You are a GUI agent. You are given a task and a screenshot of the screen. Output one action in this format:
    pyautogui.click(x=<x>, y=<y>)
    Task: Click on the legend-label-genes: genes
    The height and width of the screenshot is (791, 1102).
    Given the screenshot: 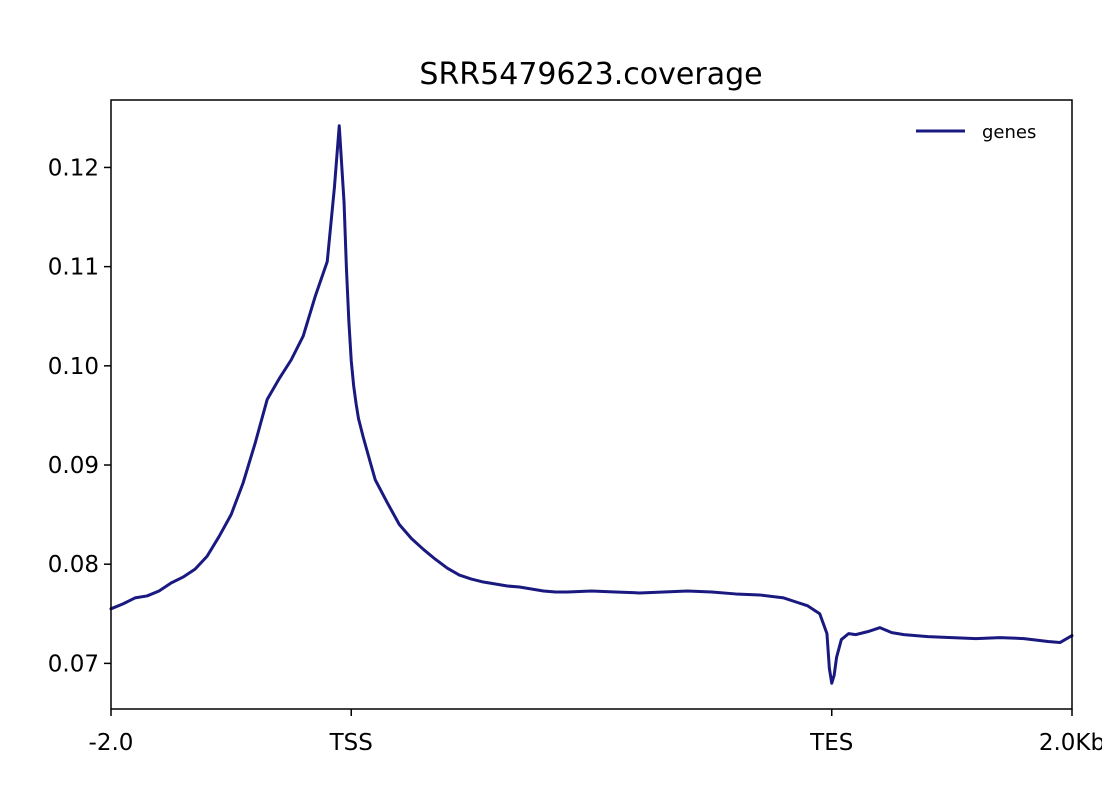 What is the action you would take?
    pyautogui.click(x=1009, y=132)
    